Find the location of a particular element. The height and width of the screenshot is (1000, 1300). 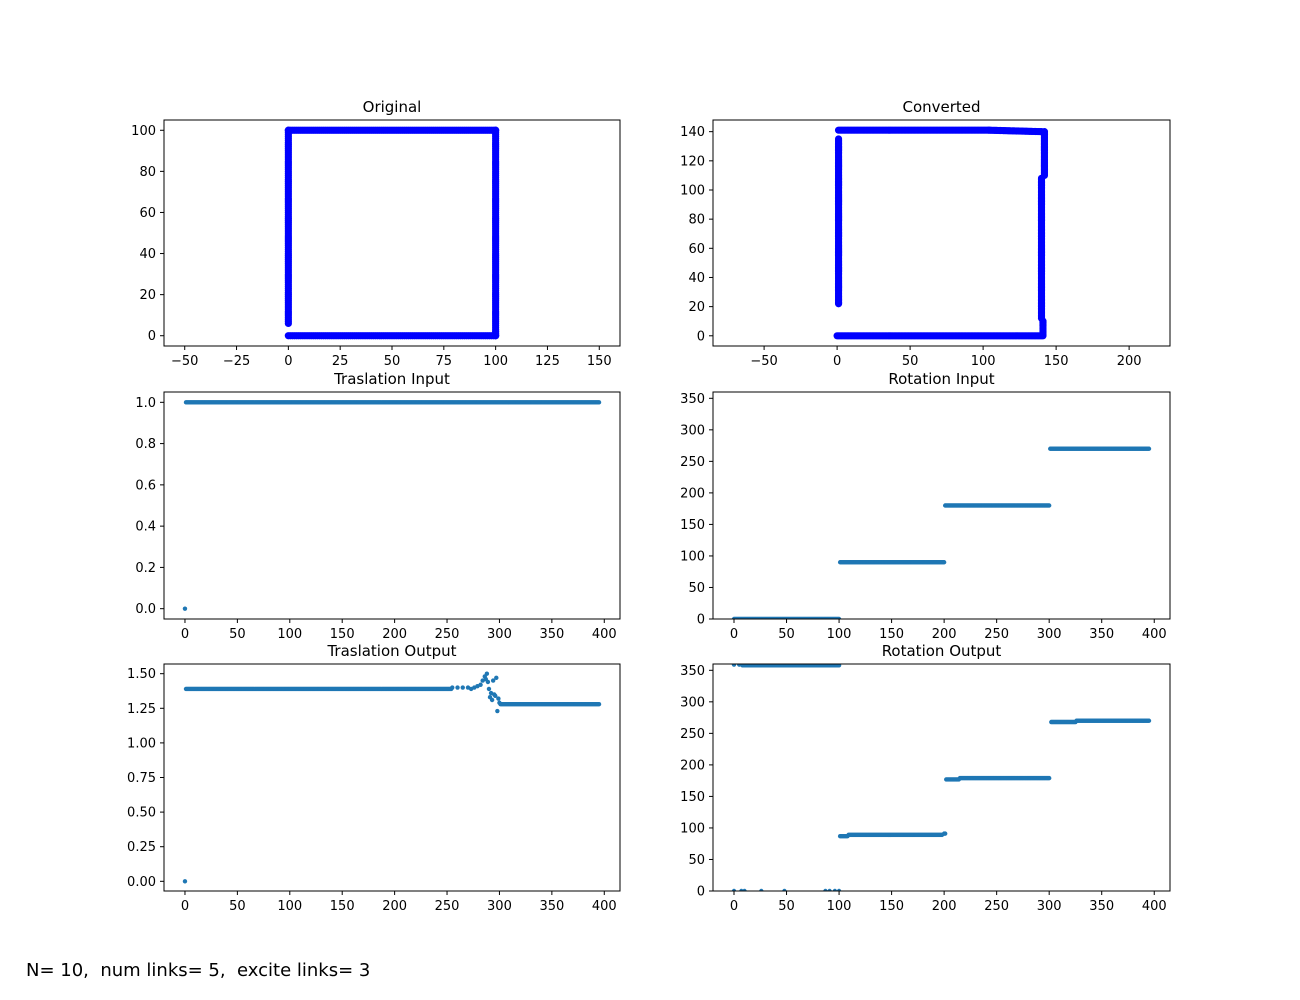

x-tick-label: −50 is located at coordinates (763, 361).